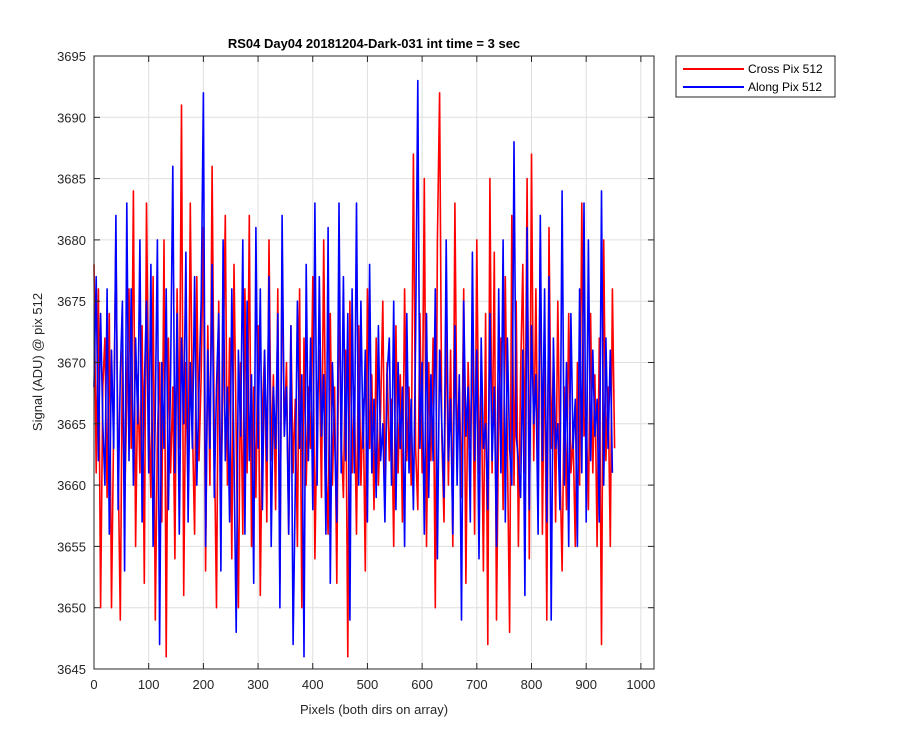  I want to click on x-tick-label: 700, so click(477, 684).